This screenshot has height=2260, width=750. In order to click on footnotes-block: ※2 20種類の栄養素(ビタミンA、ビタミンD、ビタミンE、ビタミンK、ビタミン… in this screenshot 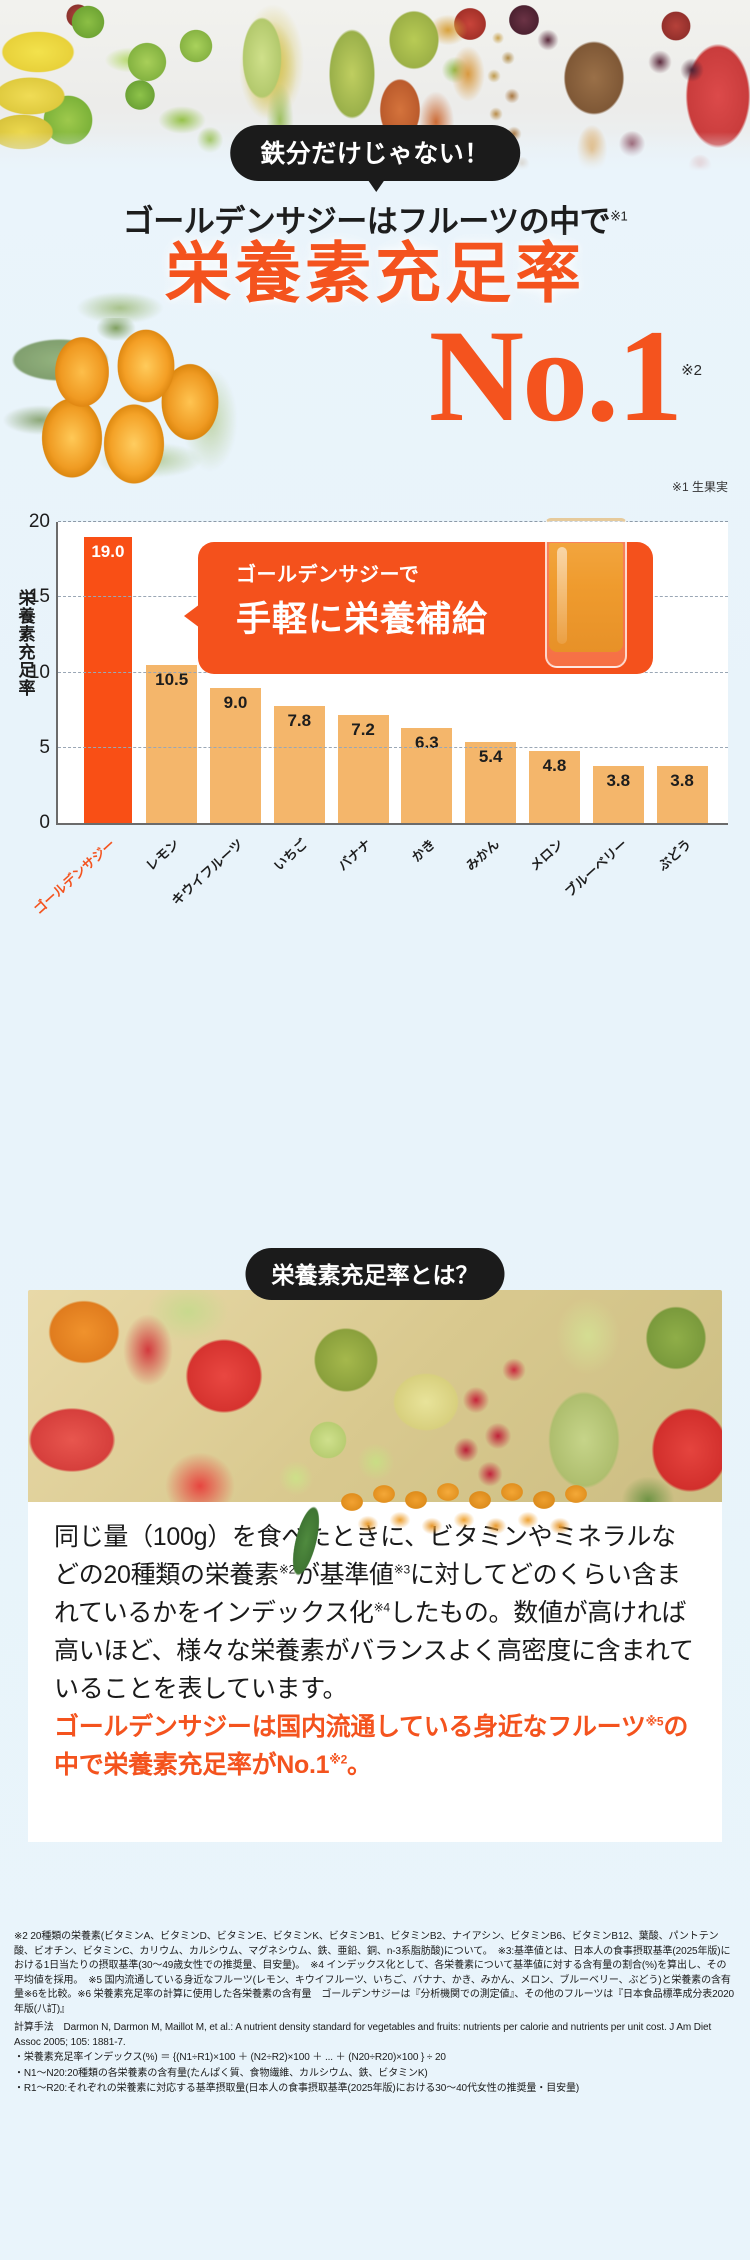, I will do `click(375, 2014)`.